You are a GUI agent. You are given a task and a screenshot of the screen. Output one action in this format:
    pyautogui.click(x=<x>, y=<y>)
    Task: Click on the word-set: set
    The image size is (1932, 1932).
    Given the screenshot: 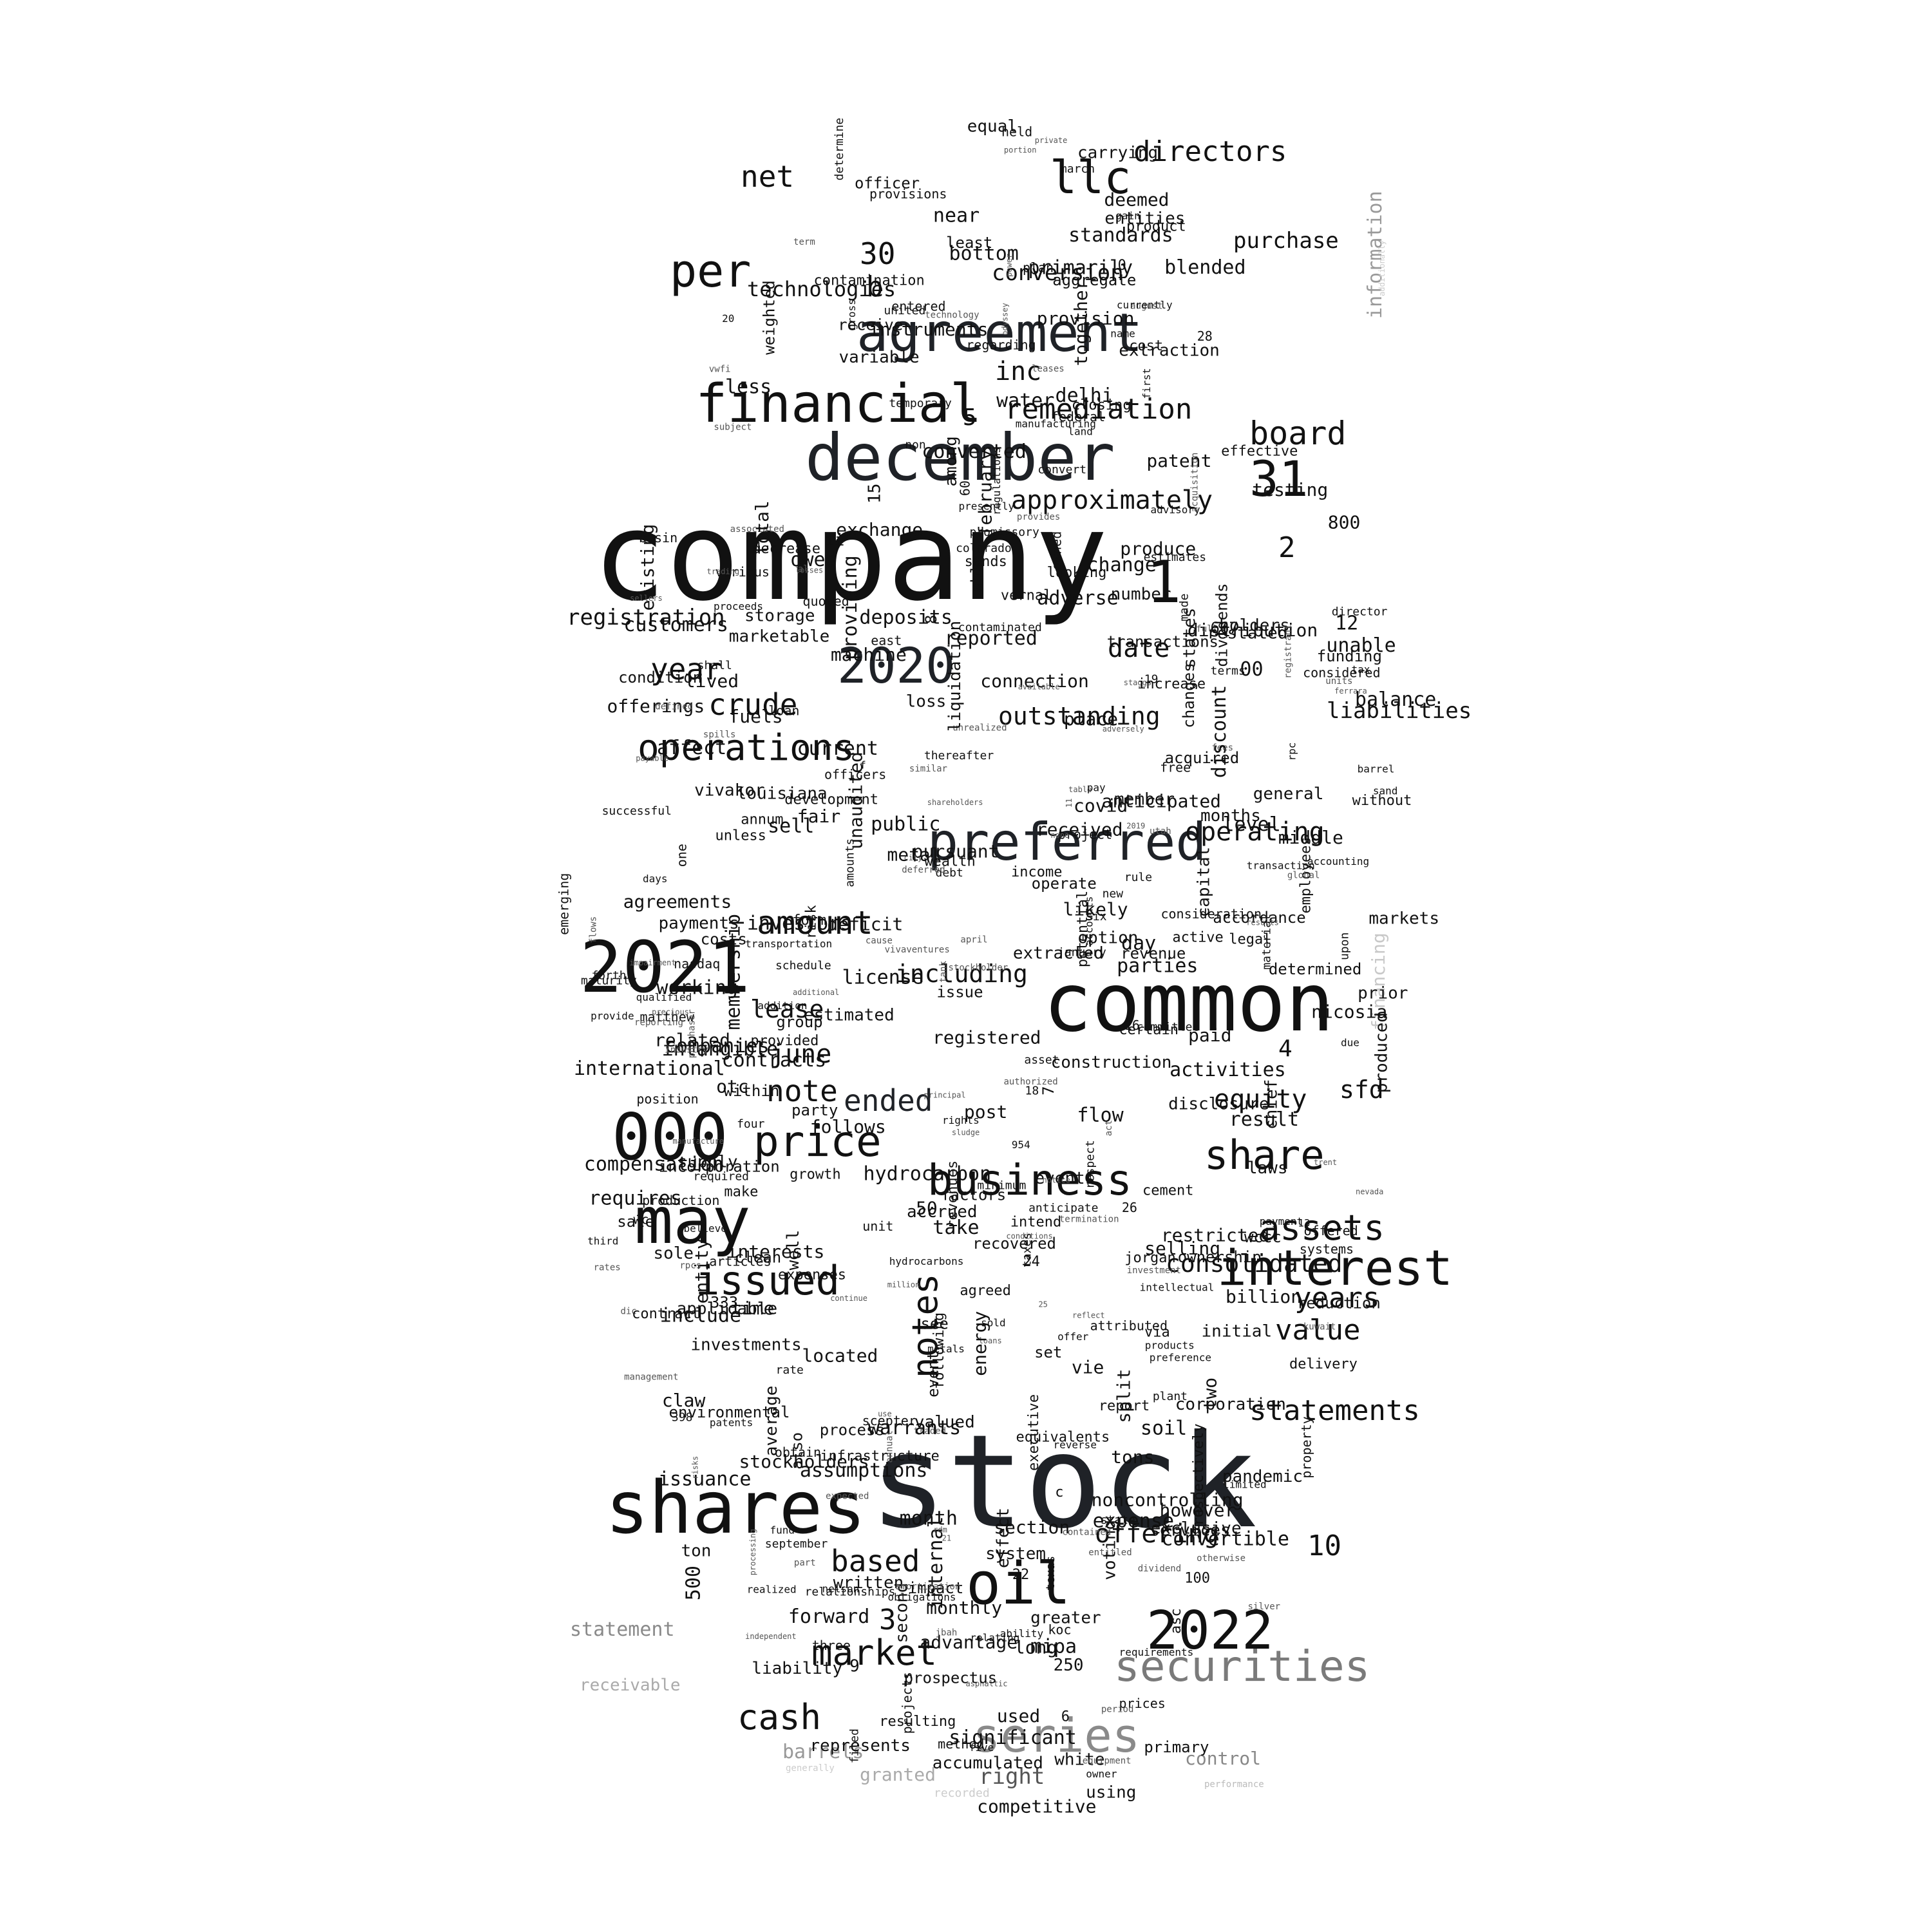 What is the action you would take?
    pyautogui.click(x=1048, y=1352)
    